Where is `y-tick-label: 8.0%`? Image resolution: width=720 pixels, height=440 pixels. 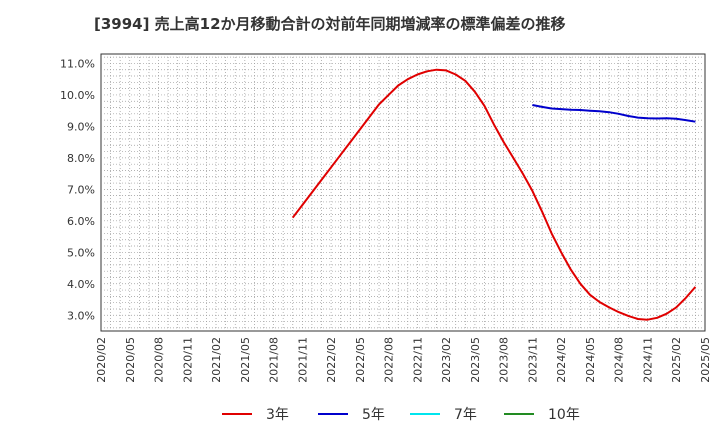 y-tick-label: 8.0% is located at coordinates (81, 158).